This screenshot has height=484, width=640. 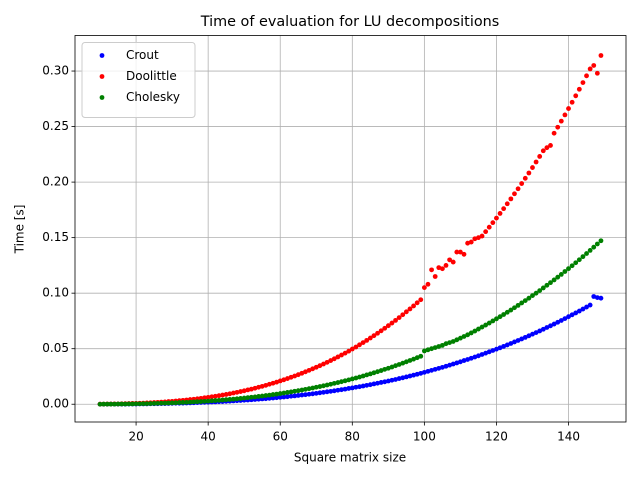 What do you see at coordinates (208, 437) in the screenshot?
I see `x-tick-label: 40` at bounding box center [208, 437].